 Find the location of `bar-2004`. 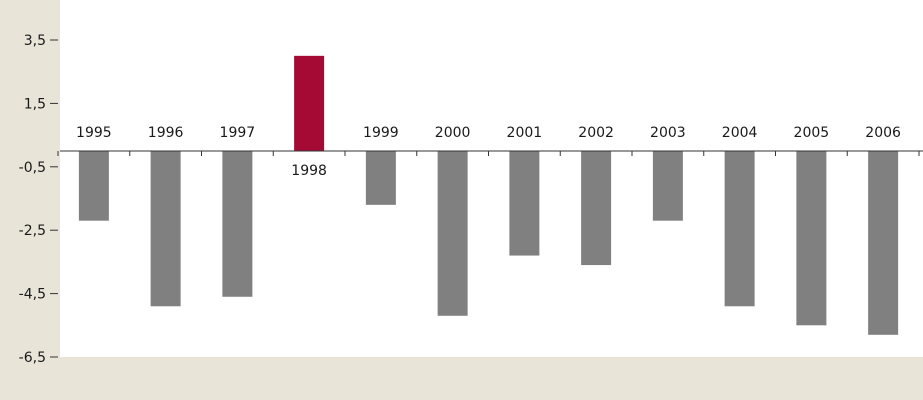

bar-2004 is located at coordinates (739, 228).